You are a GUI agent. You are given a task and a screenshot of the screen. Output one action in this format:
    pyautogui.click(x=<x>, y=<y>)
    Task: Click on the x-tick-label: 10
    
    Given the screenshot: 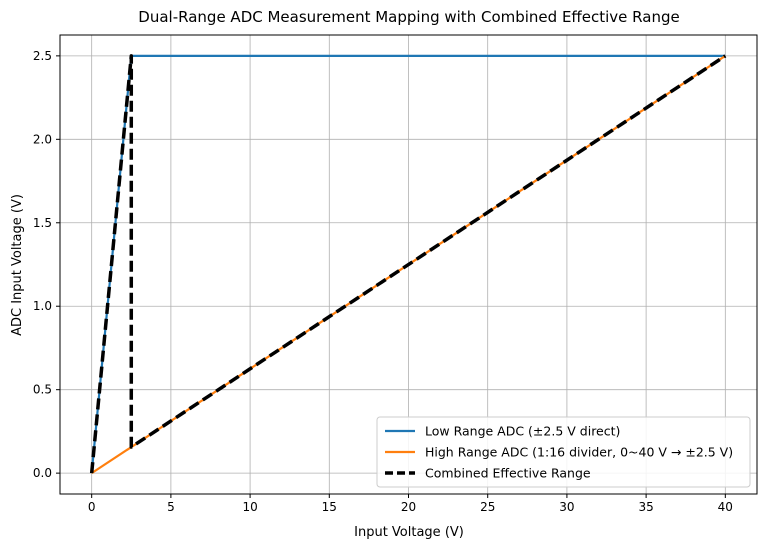 What is the action you would take?
    pyautogui.click(x=249, y=507)
    